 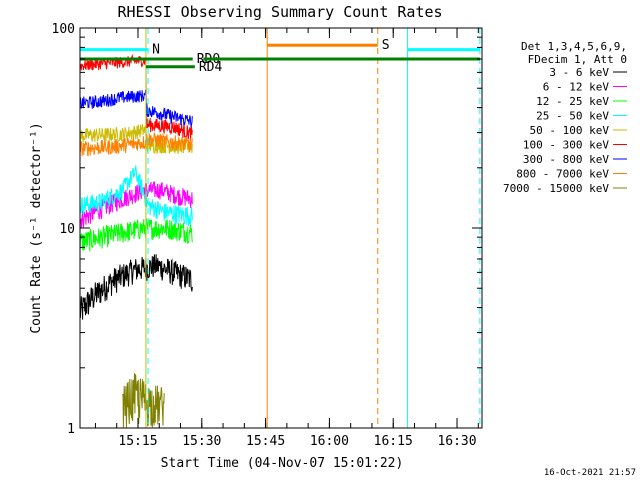 What do you see at coordinates (570, 130) in the screenshot?
I see `legend-label-4: 50 - 100 keV` at bounding box center [570, 130].